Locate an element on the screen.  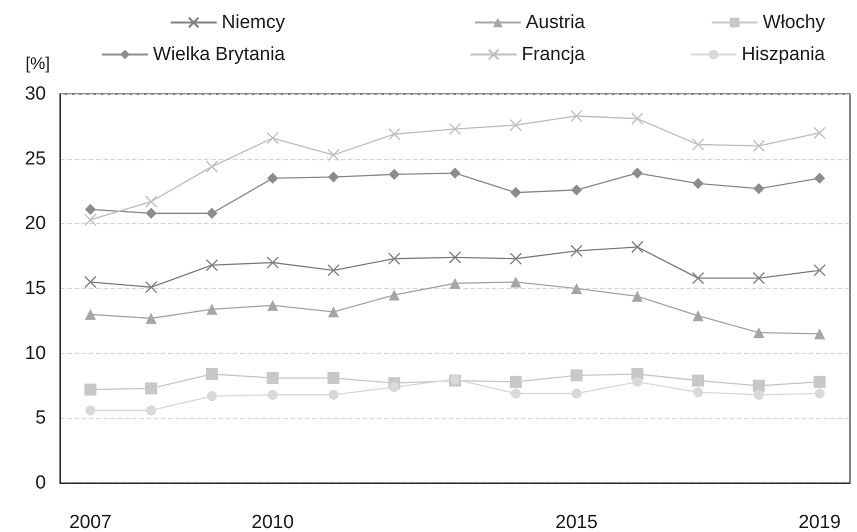
legend-label: Niemcy is located at coordinates (254, 22).